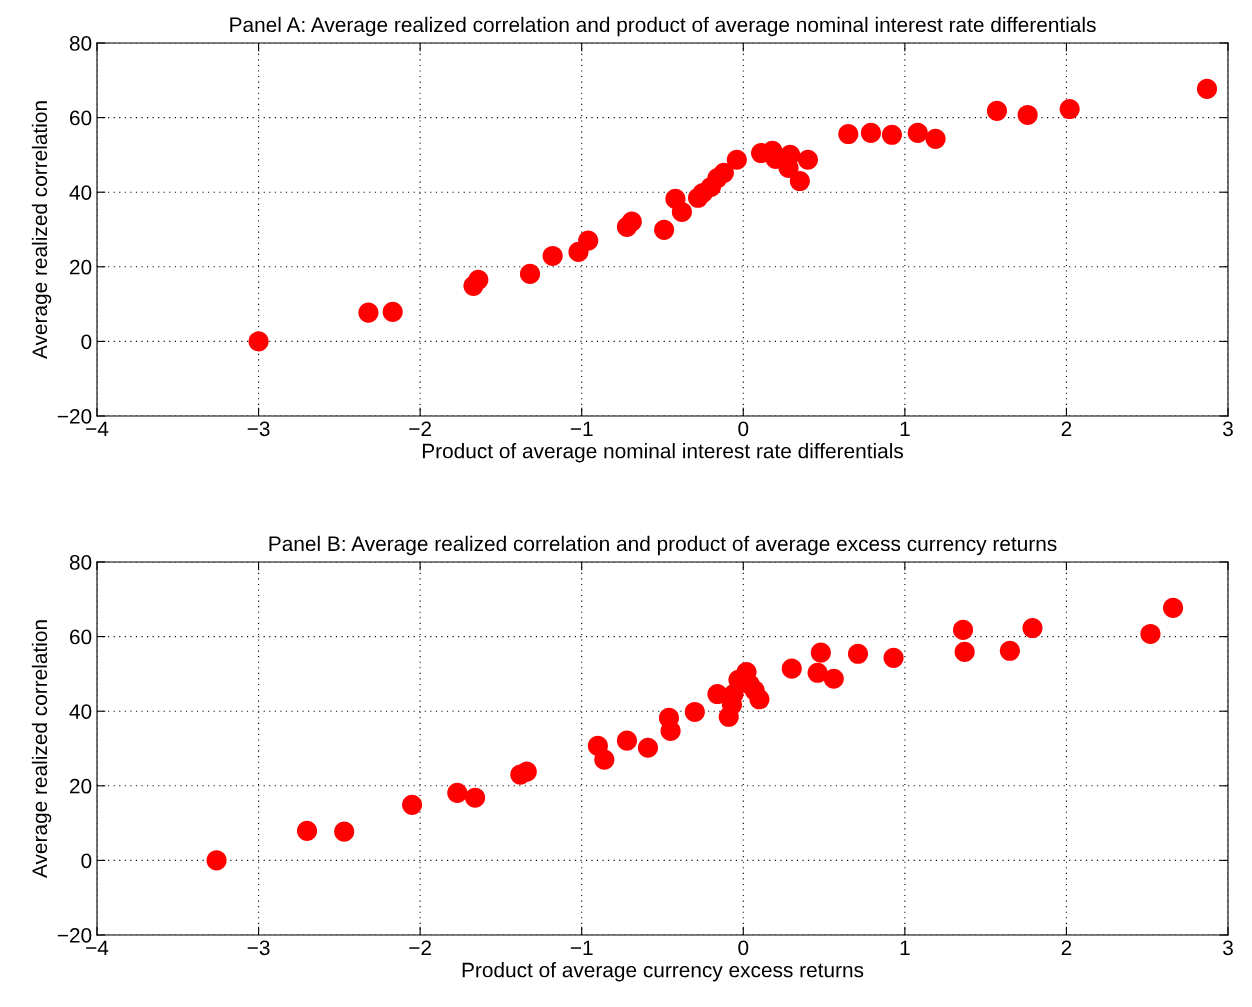 The width and height of the screenshot is (1252, 1007). I want to click on chart-title: Panel B: Average realized correlation and product of average excess currency returns, so click(663, 545).